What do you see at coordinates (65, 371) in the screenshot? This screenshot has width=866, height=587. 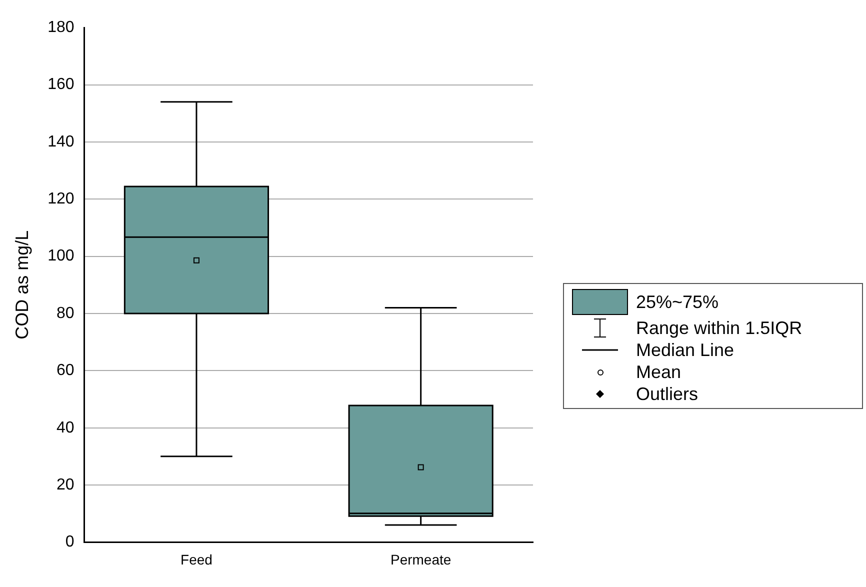 I see `y-tick-label: 60` at bounding box center [65, 371].